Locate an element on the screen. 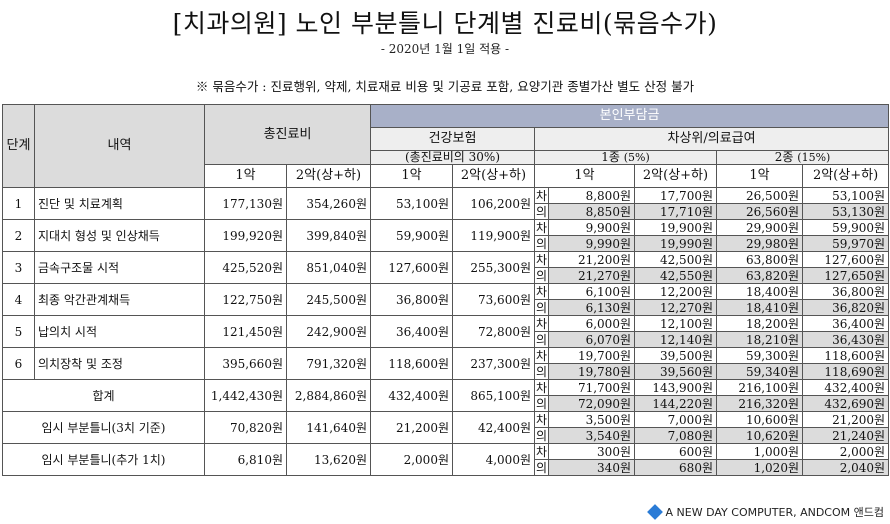  header-class2: 2종 (15%) is located at coordinates (802, 157).